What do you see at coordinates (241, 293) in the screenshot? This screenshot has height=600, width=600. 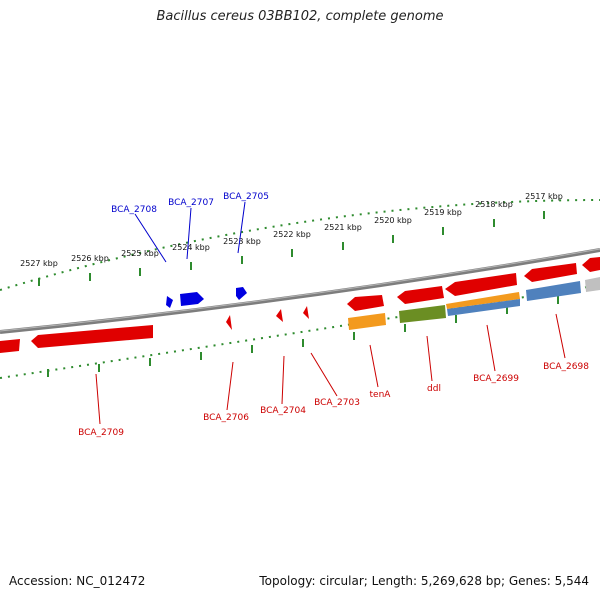 I see `gene-arrow-bca2705` at bounding box center [241, 293].